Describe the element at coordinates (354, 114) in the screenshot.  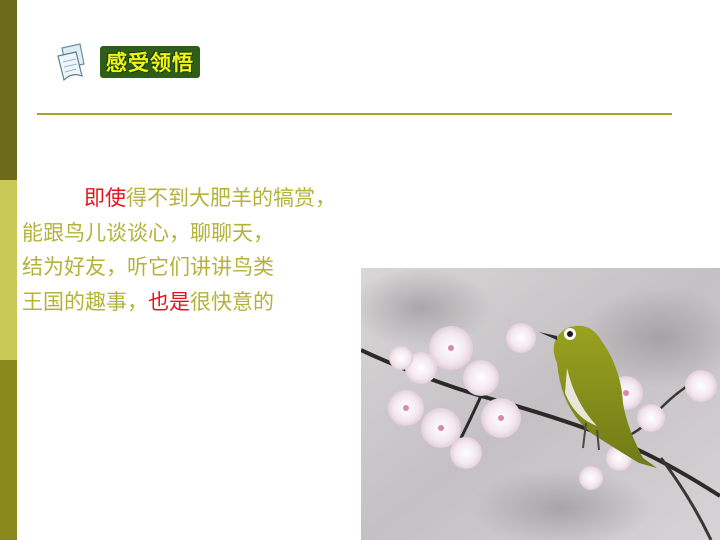
I see `header-divider` at that location.